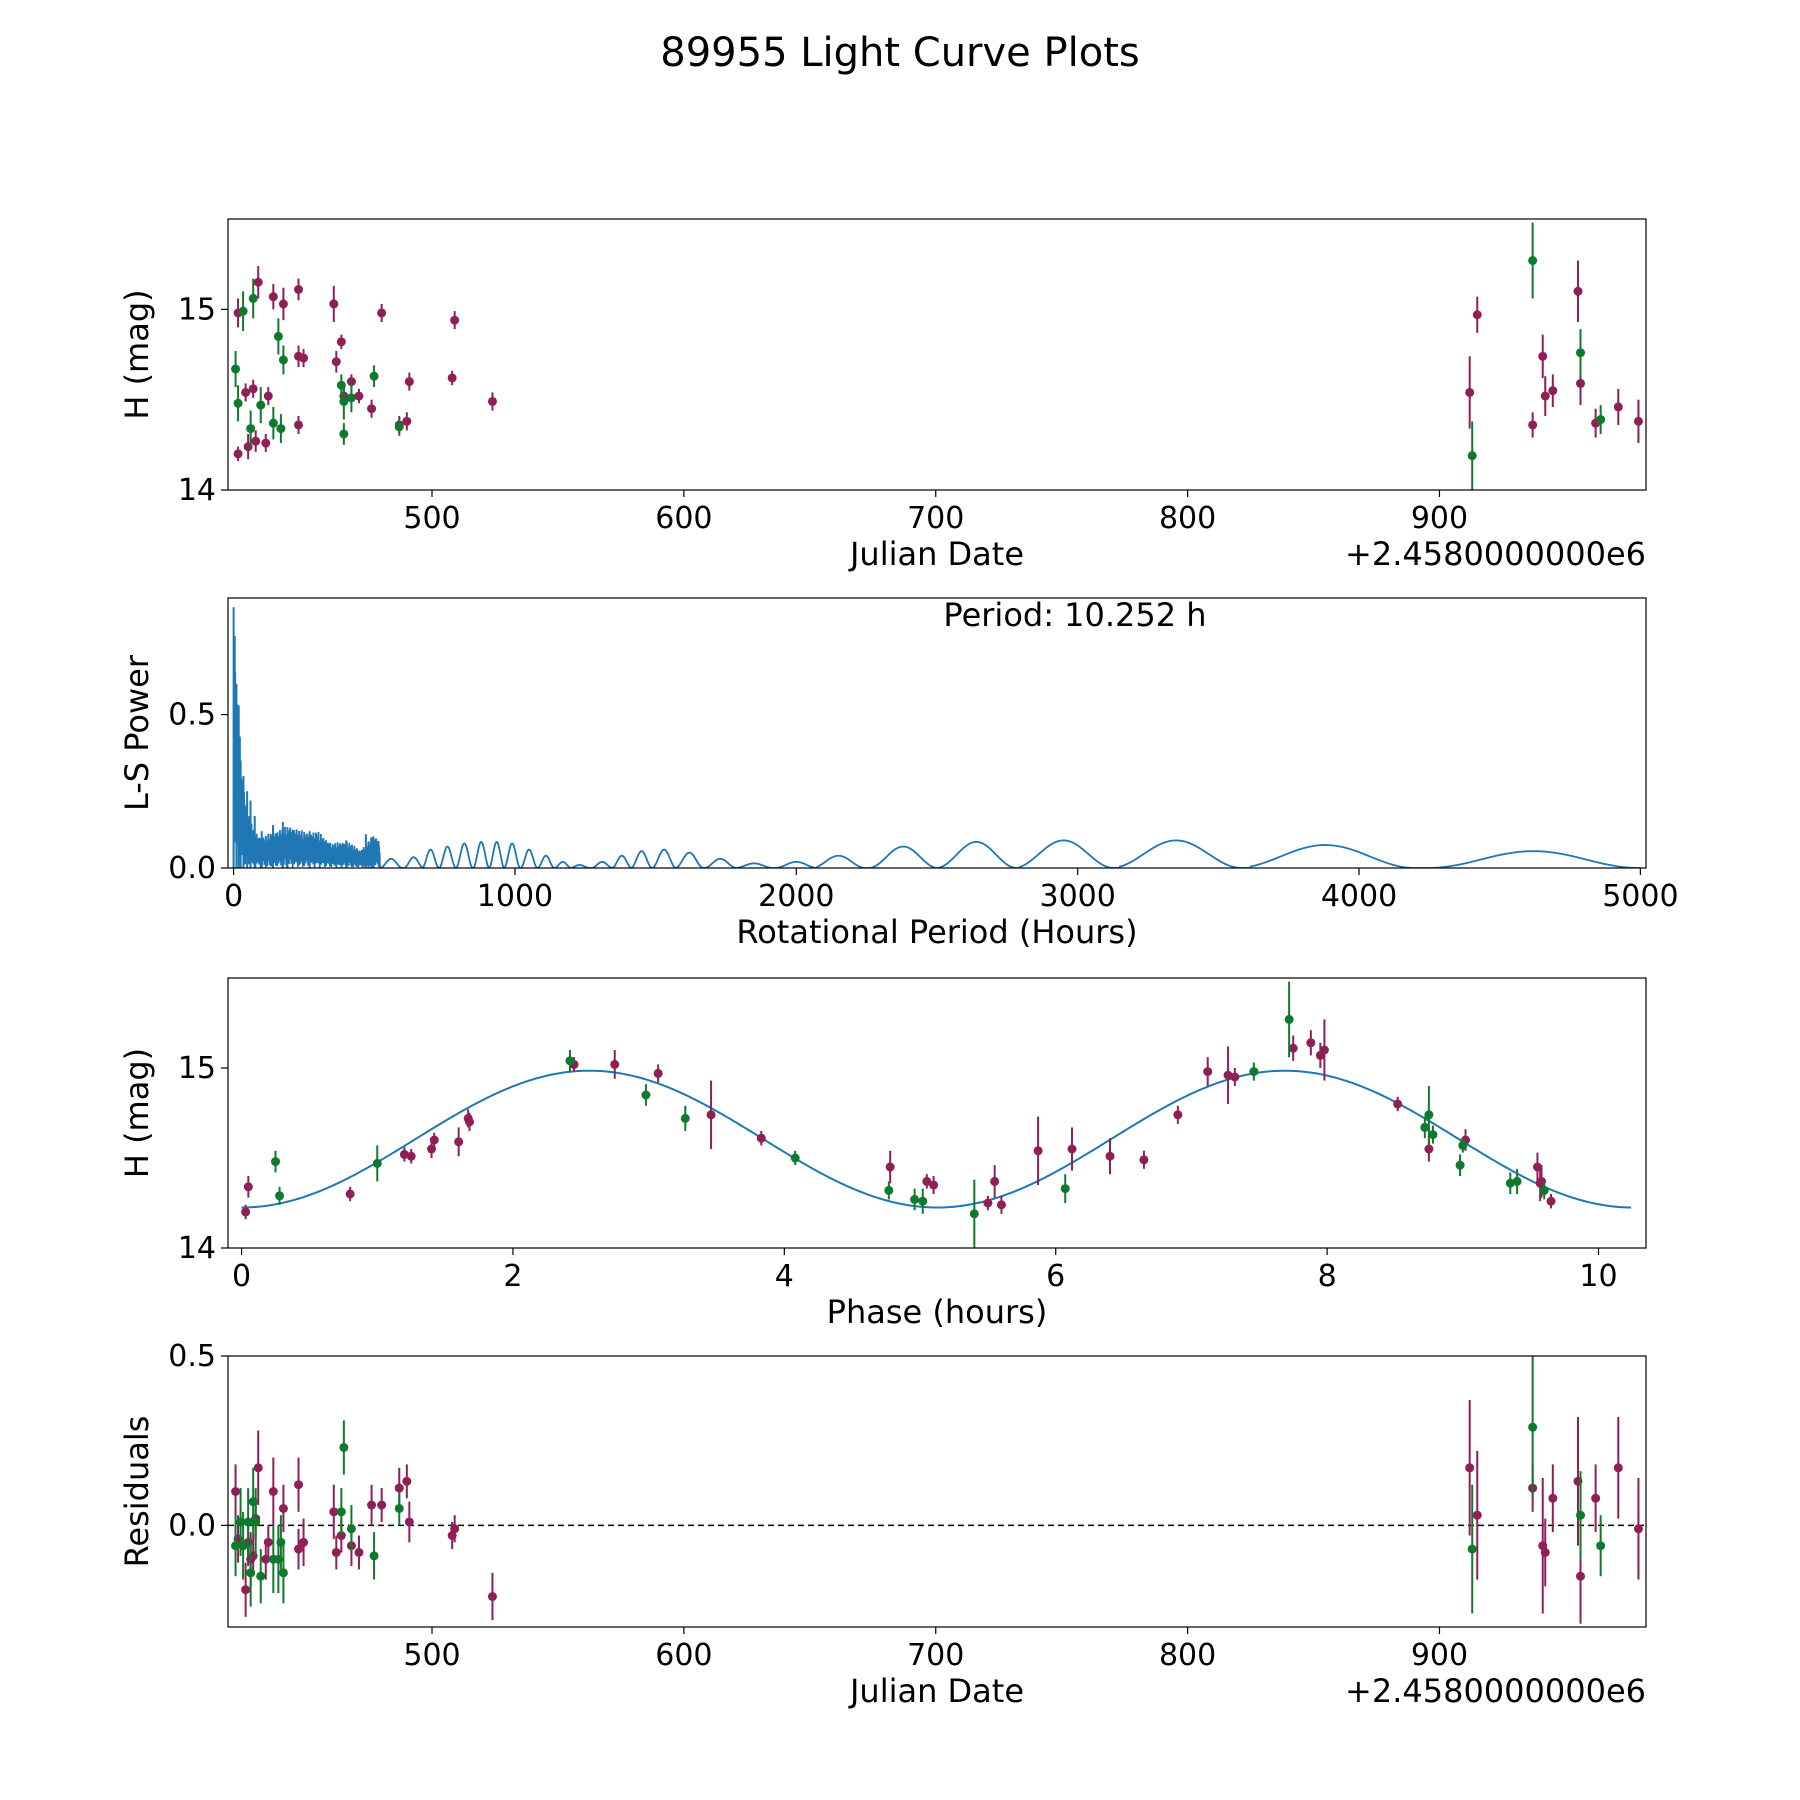  What do you see at coordinates (1055, 1276) in the screenshot?
I see `x-tick-label: 6` at bounding box center [1055, 1276].